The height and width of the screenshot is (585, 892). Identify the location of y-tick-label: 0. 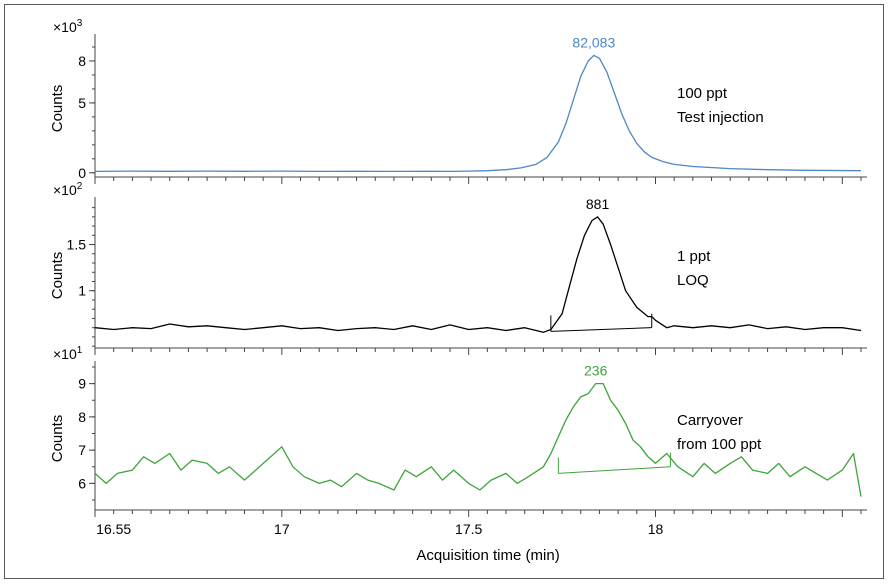
(82, 173).